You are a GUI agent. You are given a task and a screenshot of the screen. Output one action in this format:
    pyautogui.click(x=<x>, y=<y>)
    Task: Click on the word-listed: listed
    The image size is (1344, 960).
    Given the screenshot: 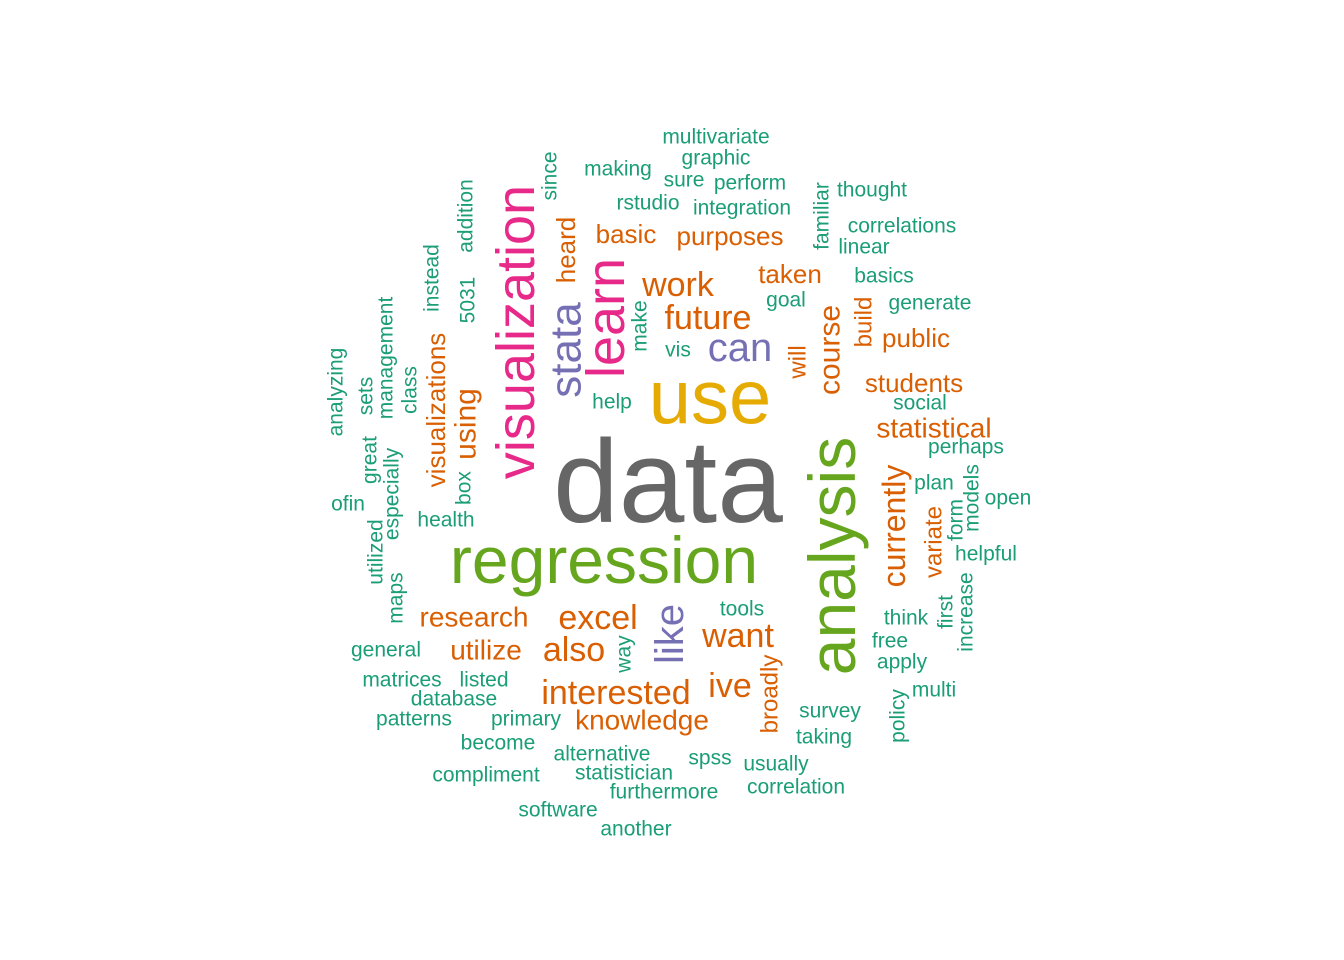 What is the action you would take?
    pyautogui.click(x=483, y=680)
    